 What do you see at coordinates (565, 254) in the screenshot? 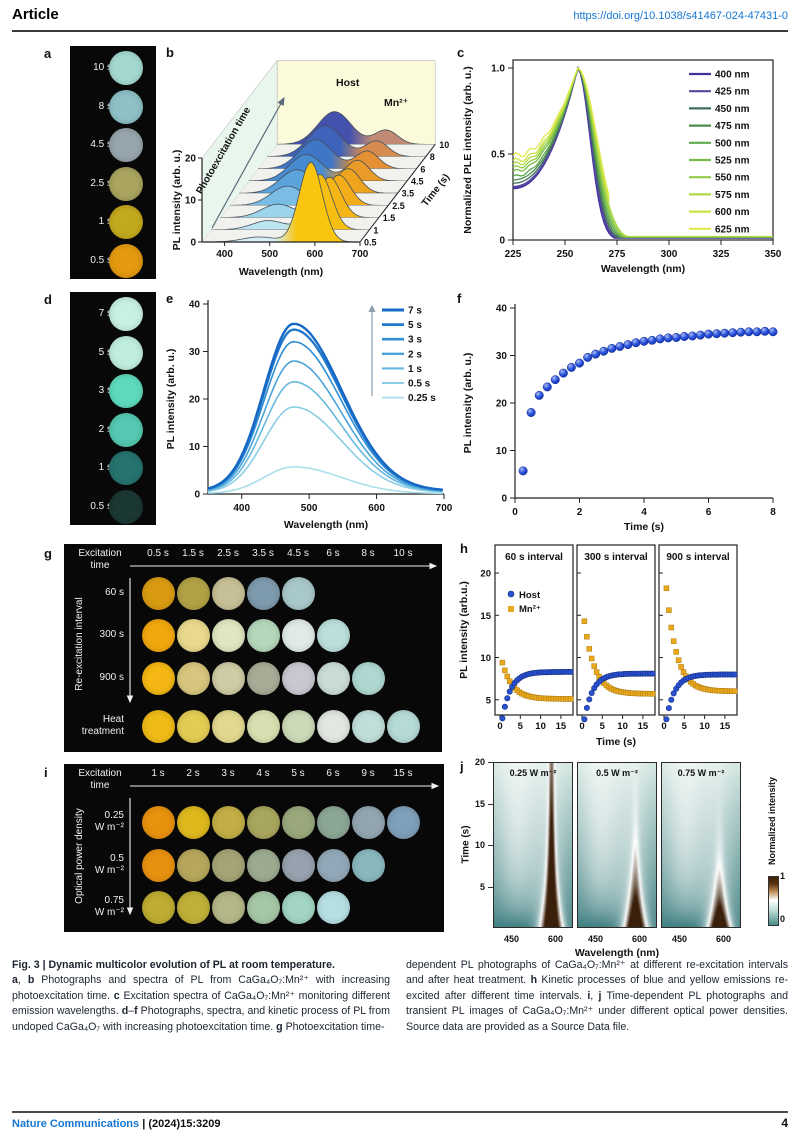
I see `svg-text: 250` at bounding box center [565, 254].